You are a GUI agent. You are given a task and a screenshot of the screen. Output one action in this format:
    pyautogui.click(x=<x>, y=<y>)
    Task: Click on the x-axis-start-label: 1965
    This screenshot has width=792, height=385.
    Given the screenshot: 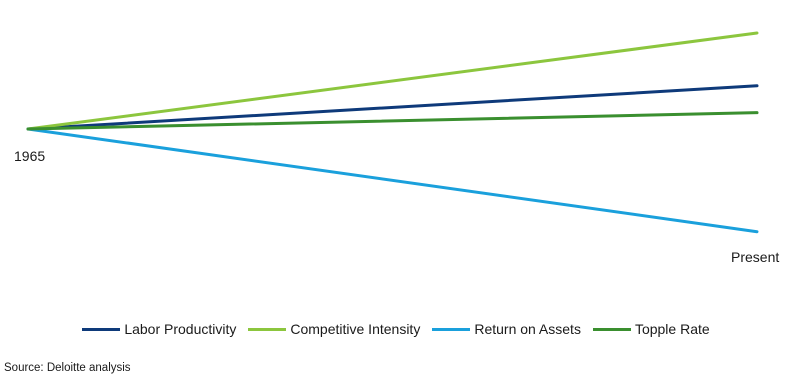 What is the action you would take?
    pyautogui.click(x=30, y=156)
    